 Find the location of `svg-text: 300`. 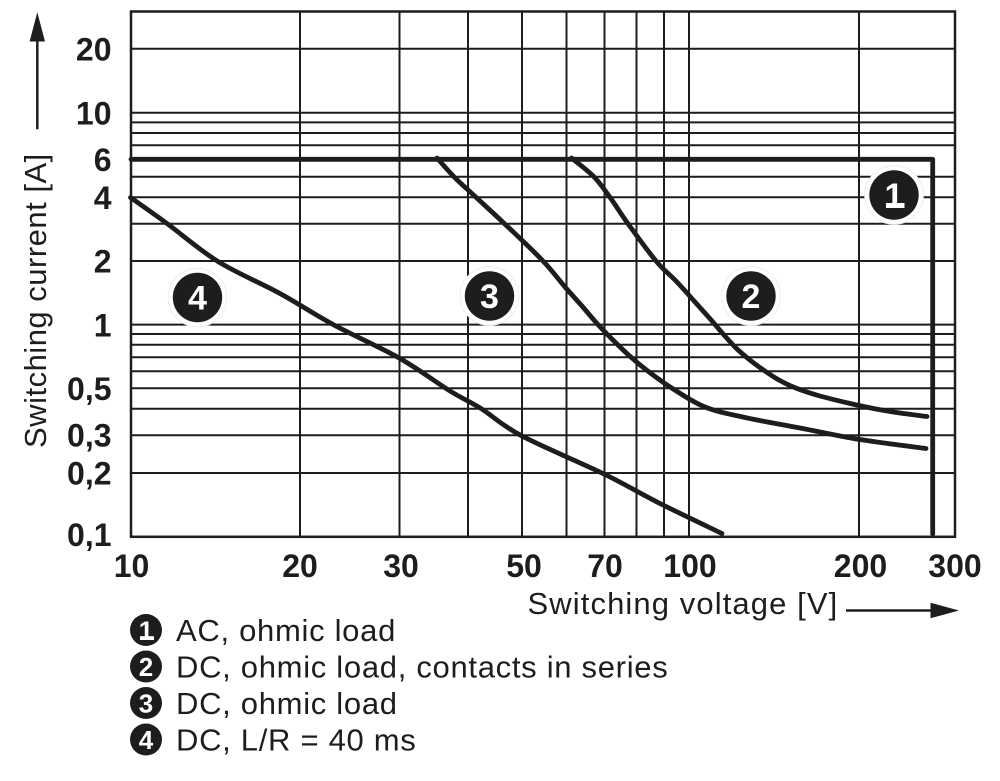

svg-text: 300 is located at coordinates (954, 566).